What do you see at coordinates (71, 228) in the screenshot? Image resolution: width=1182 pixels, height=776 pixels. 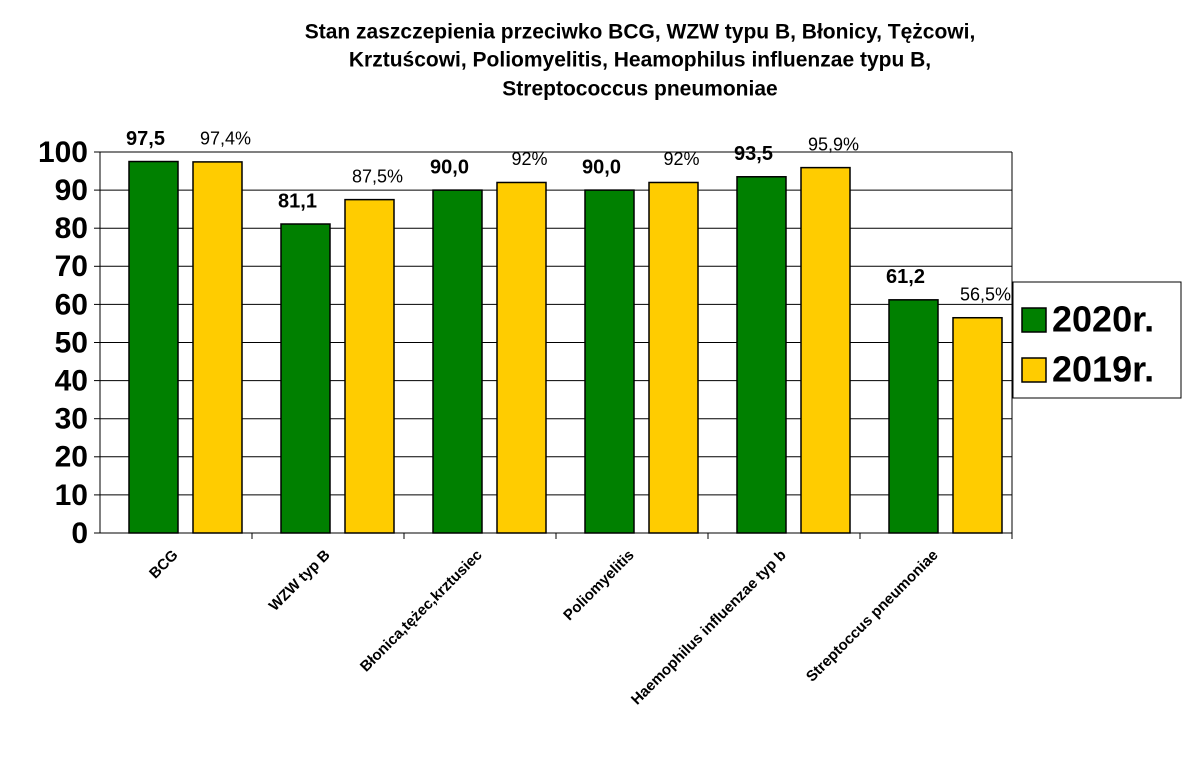 I see `y-tick-label: 80` at bounding box center [71, 228].